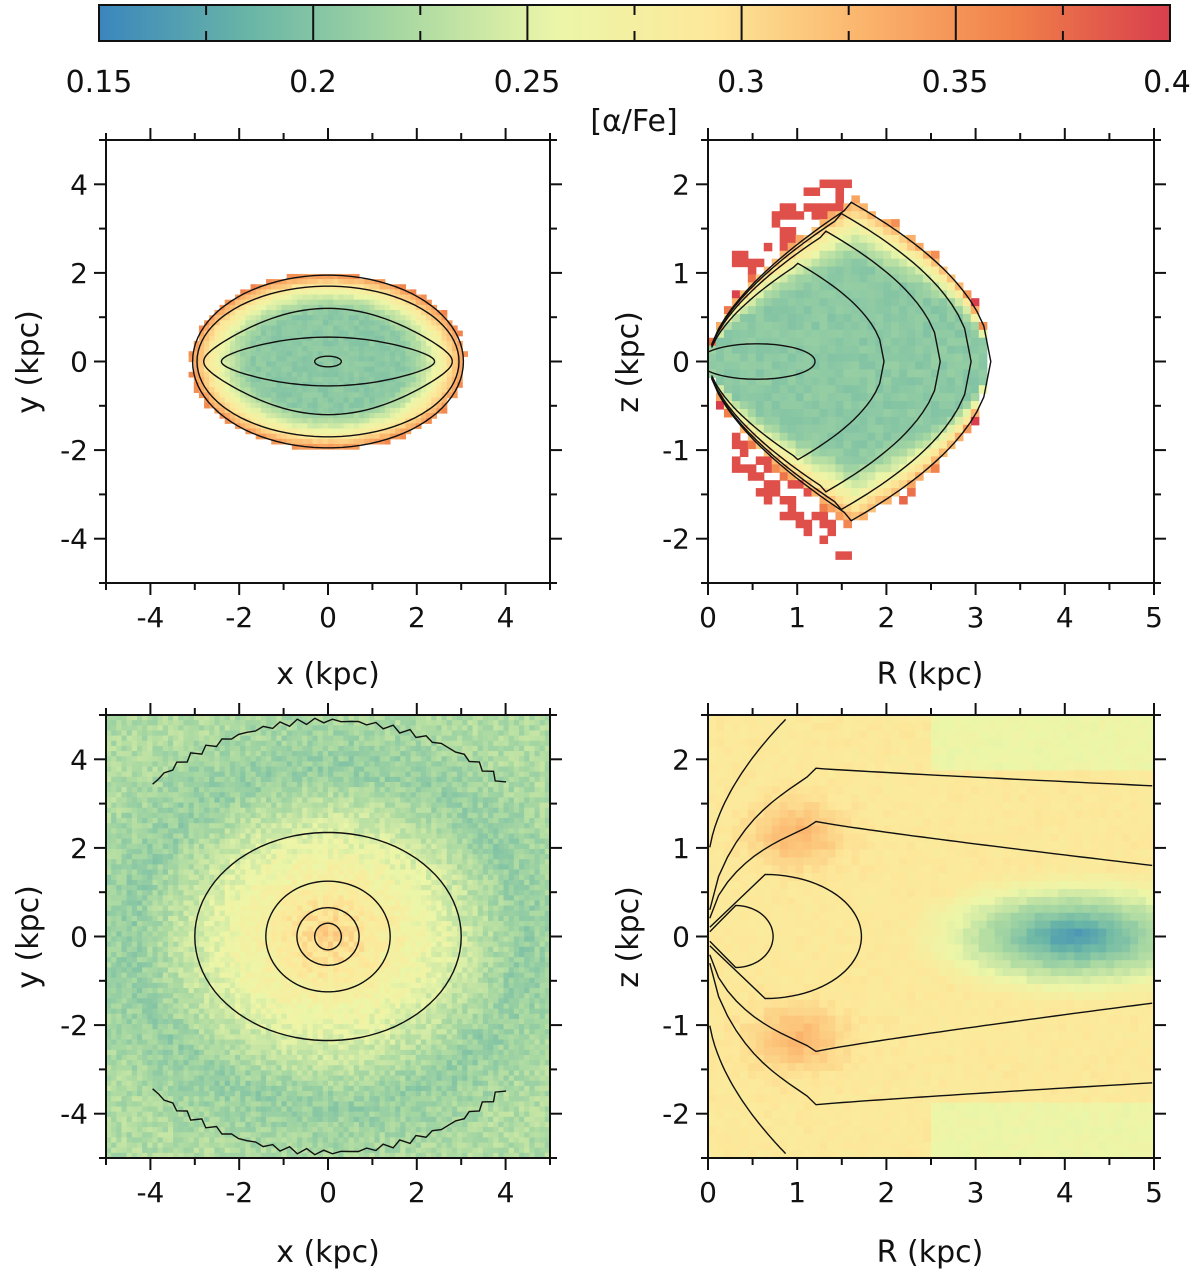  Describe the element at coordinates (79, 362) in the screenshot. I see `y-tick-label: 0` at that location.